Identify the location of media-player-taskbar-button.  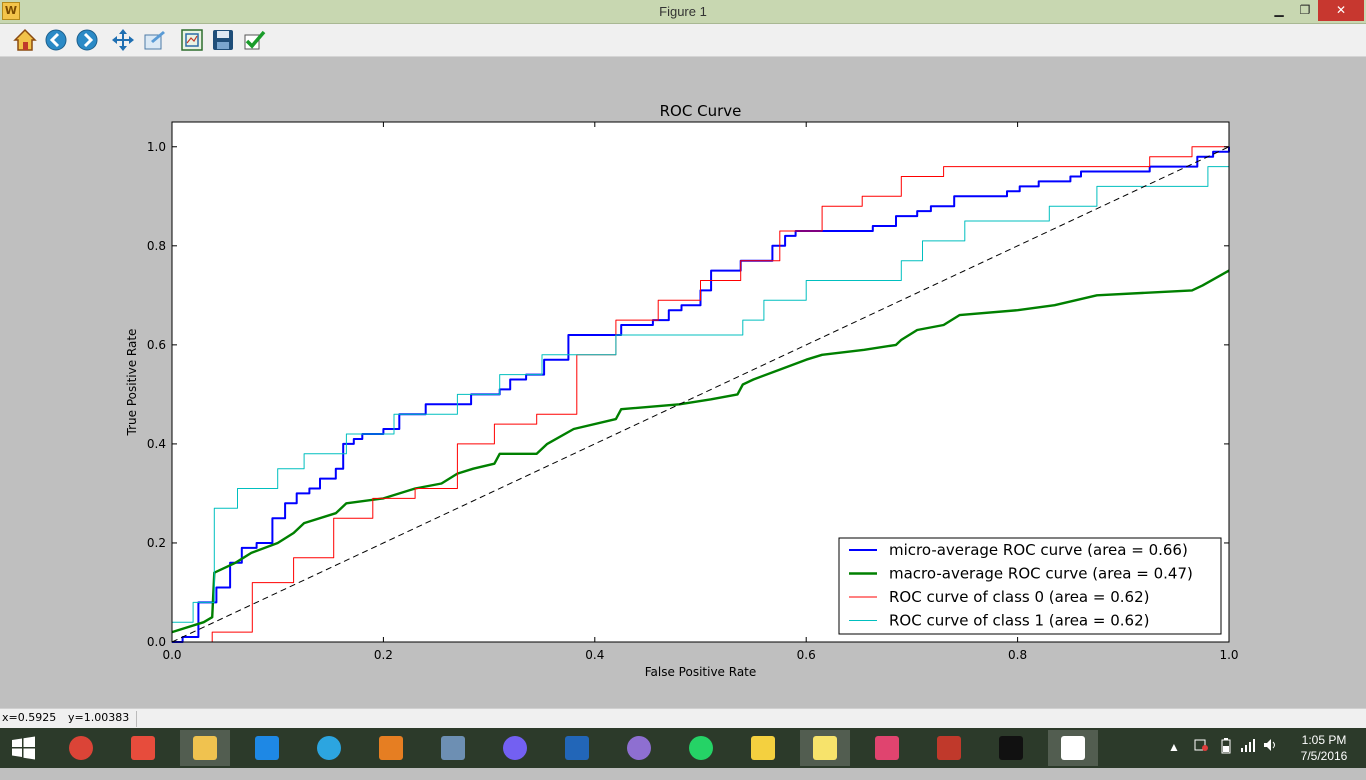
(453, 748).